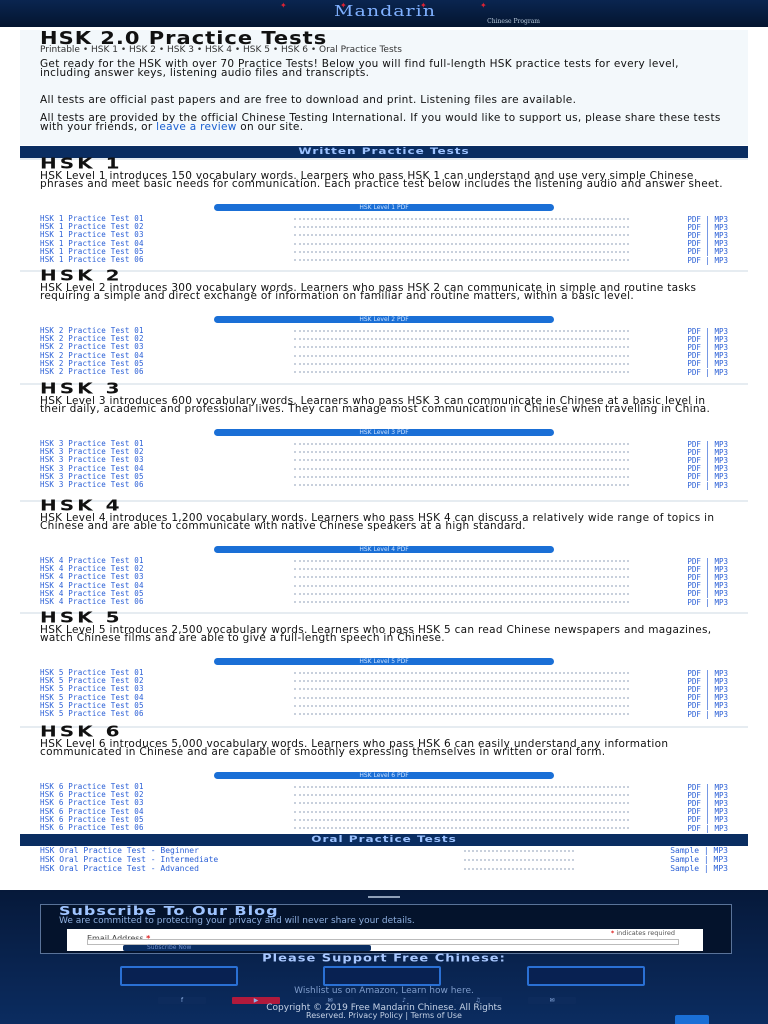 This screenshot has width=768, height=1024. Describe the element at coordinates (92, 787) in the screenshot. I see `test-link: HSK 6 Practice Test 01` at that location.